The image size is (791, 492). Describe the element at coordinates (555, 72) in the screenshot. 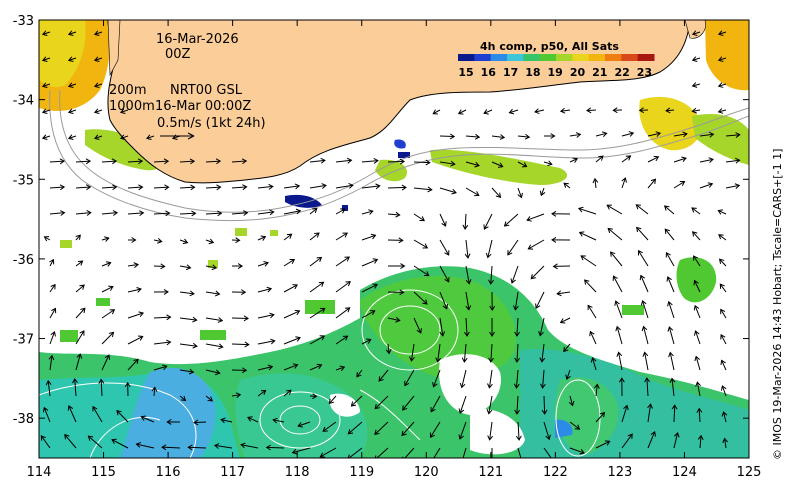

I see `legend-ticks: 15 16 17 18 19 20 21 22 23` at that location.